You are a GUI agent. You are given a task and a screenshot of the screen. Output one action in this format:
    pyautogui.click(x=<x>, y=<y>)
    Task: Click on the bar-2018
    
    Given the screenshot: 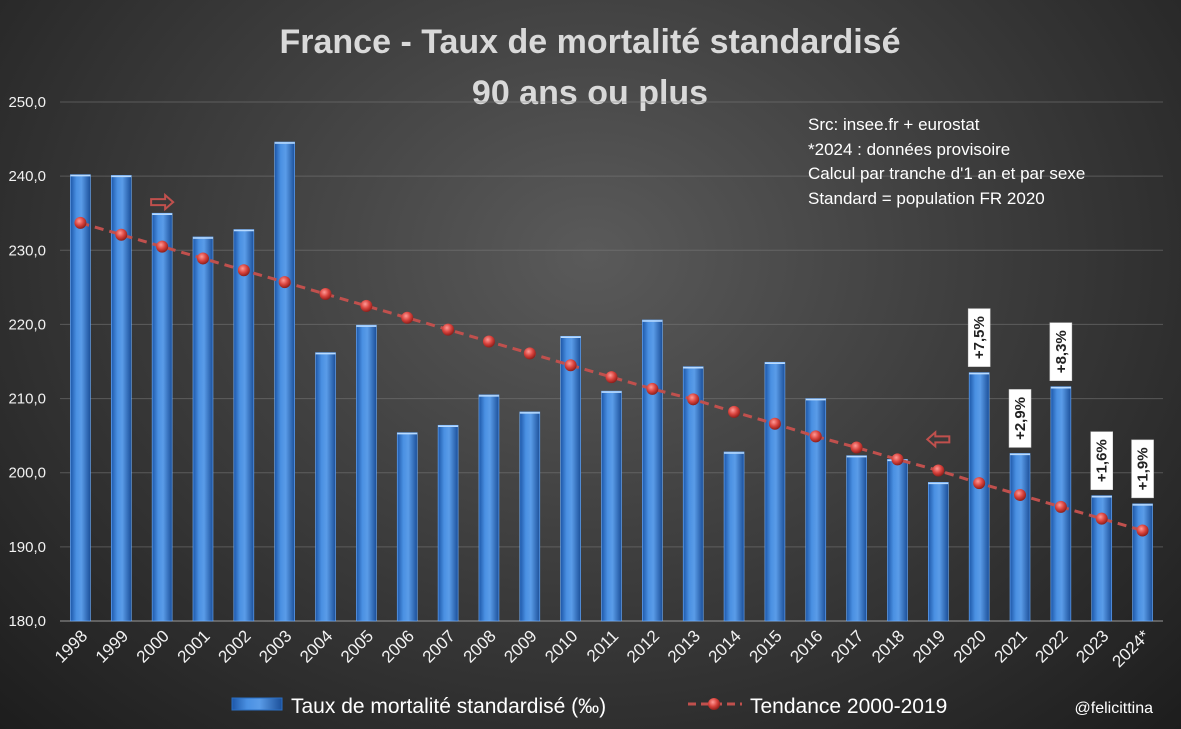 What is the action you would take?
    pyautogui.click(x=897, y=540)
    